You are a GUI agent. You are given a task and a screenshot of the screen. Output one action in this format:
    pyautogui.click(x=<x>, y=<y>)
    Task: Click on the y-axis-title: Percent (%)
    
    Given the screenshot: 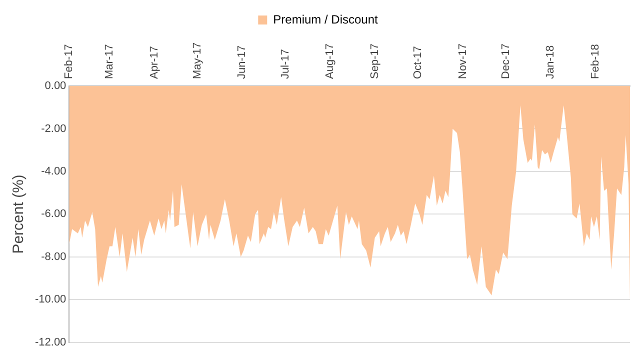 What is the action you would take?
    pyautogui.click(x=19, y=214)
    